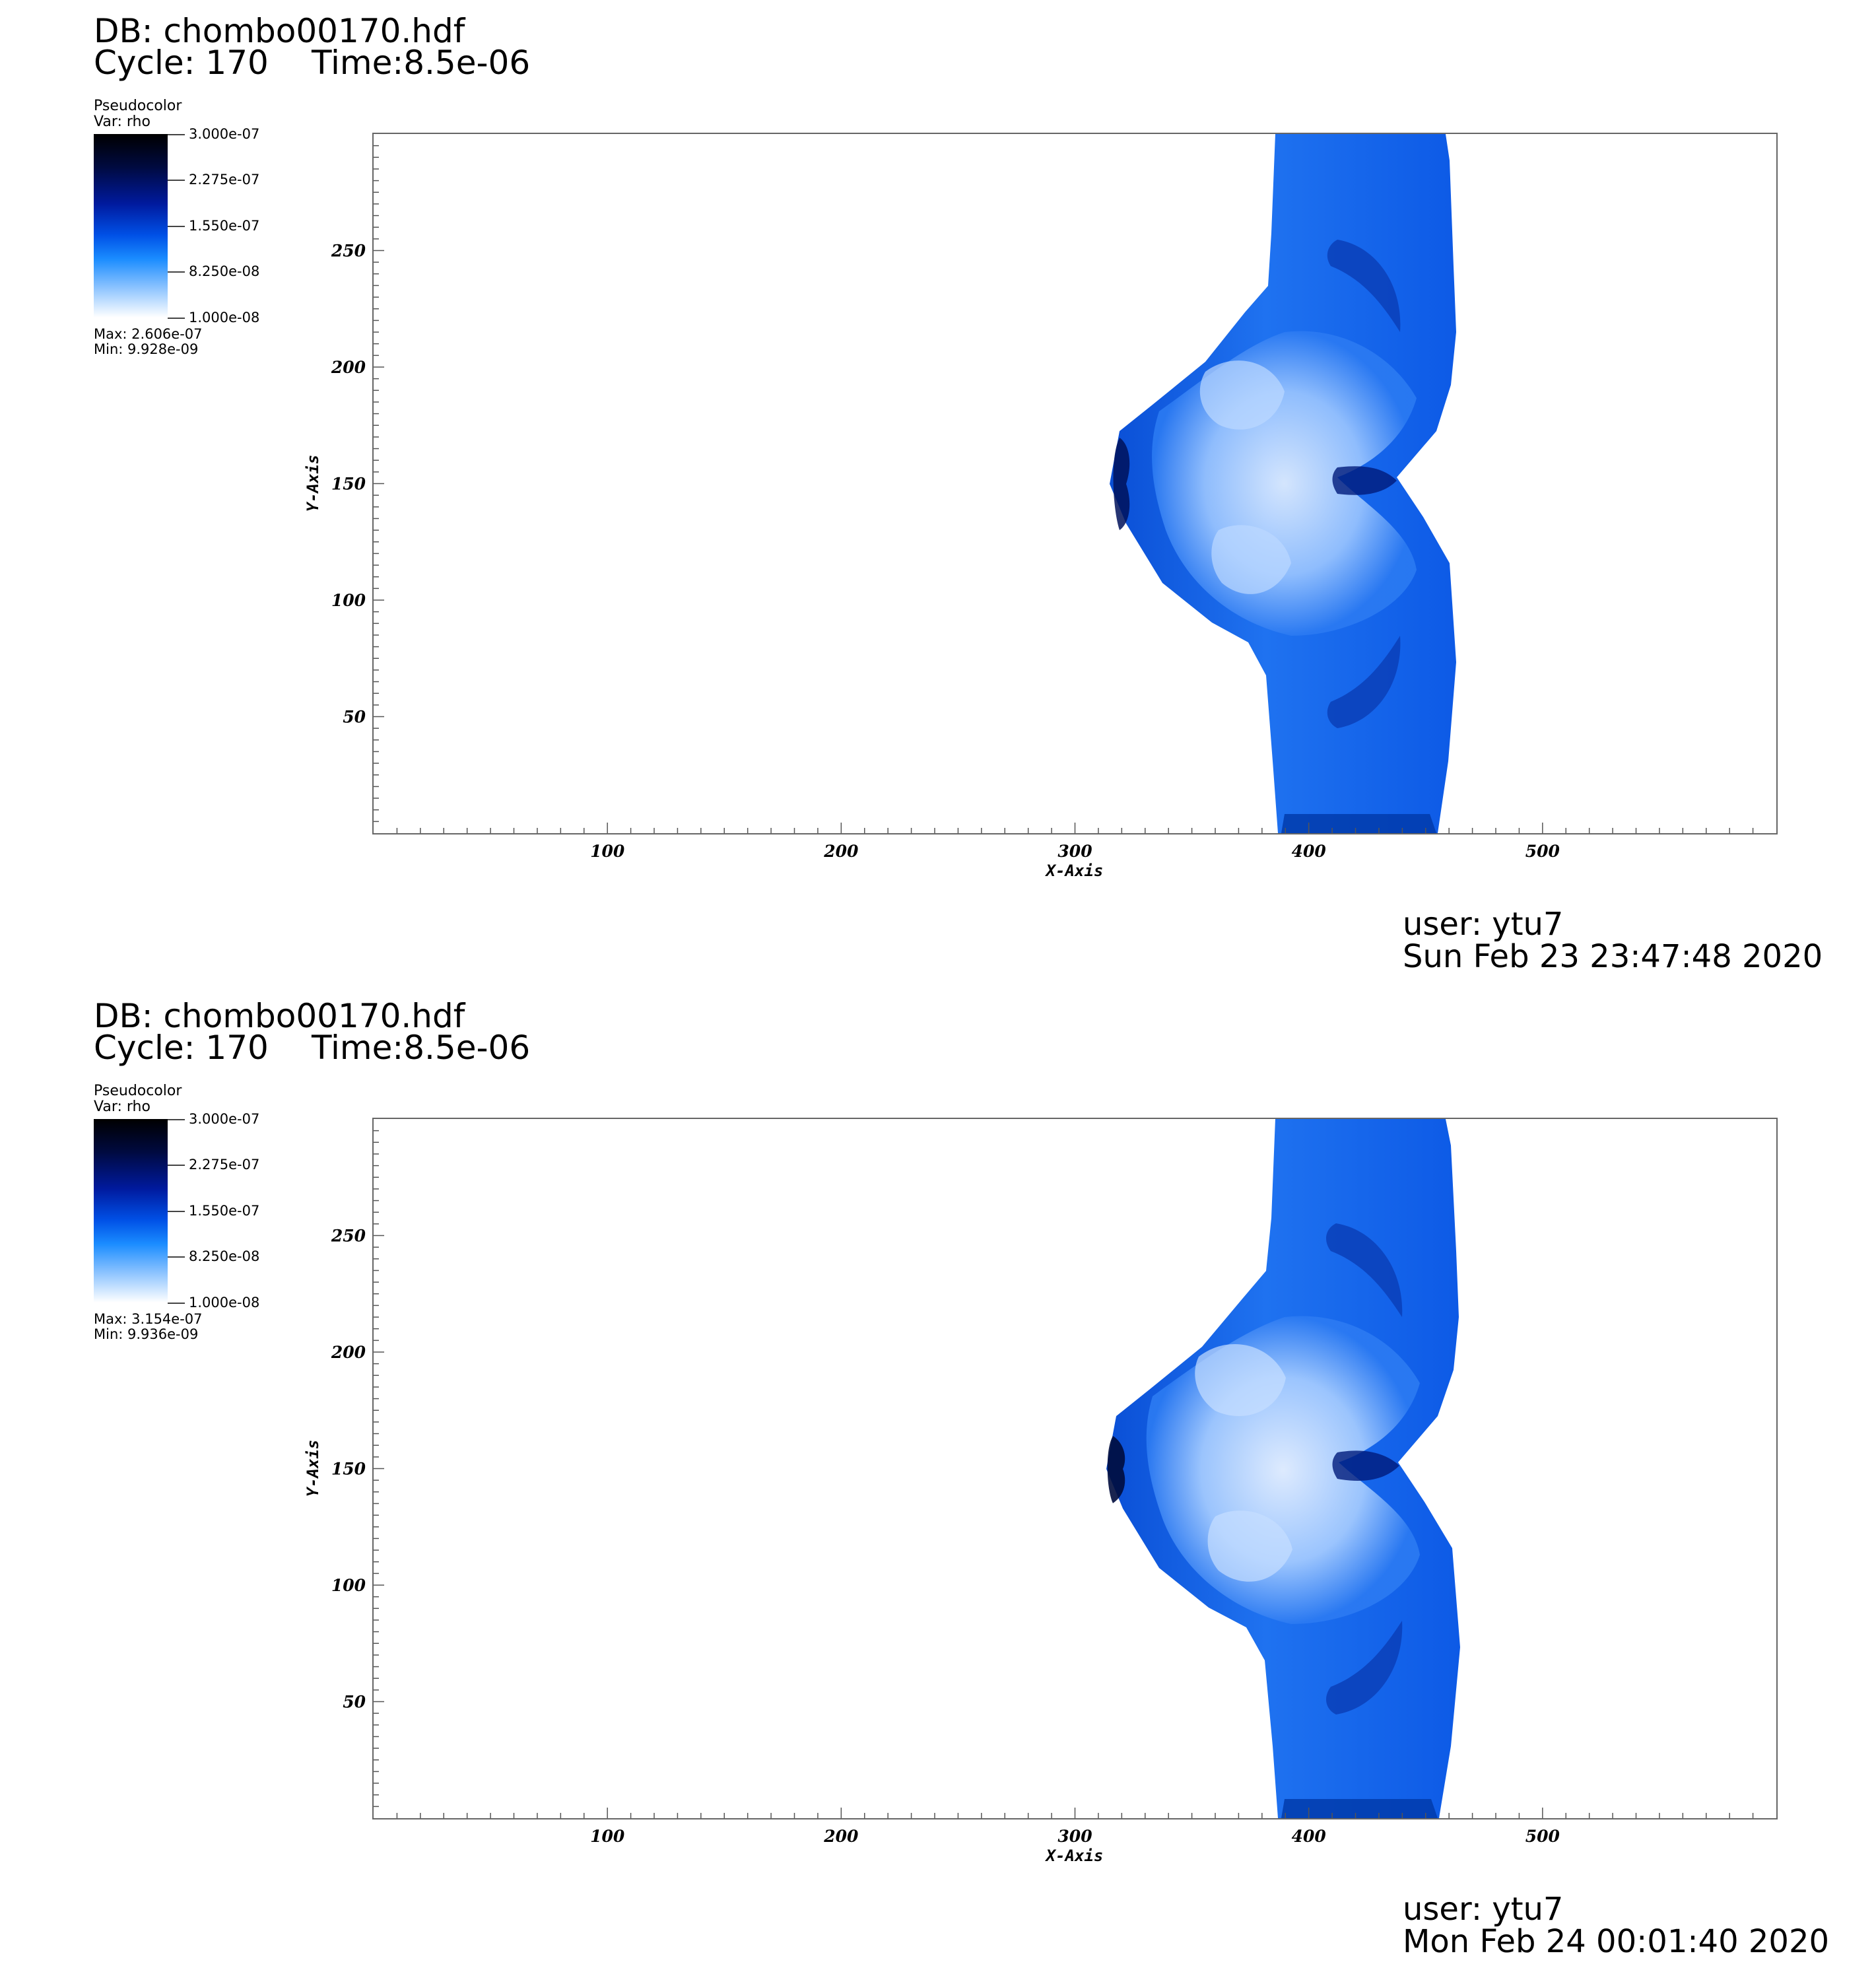  What do you see at coordinates (148, 334) in the screenshot?
I see `legend-max: Max: 2.606e-07` at bounding box center [148, 334].